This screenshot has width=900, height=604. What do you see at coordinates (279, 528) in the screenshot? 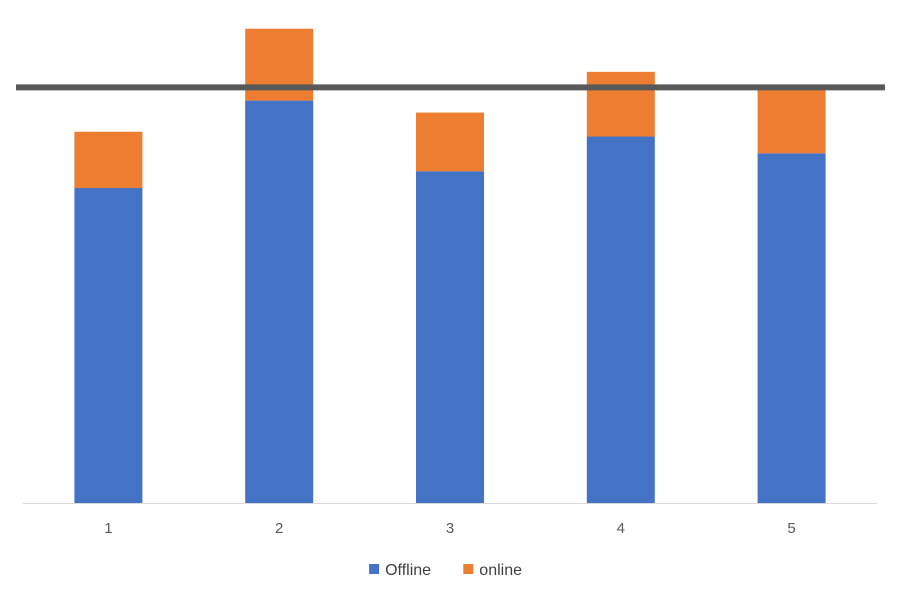
I see `x-tick-label: 2` at bounding box center [279, 528].